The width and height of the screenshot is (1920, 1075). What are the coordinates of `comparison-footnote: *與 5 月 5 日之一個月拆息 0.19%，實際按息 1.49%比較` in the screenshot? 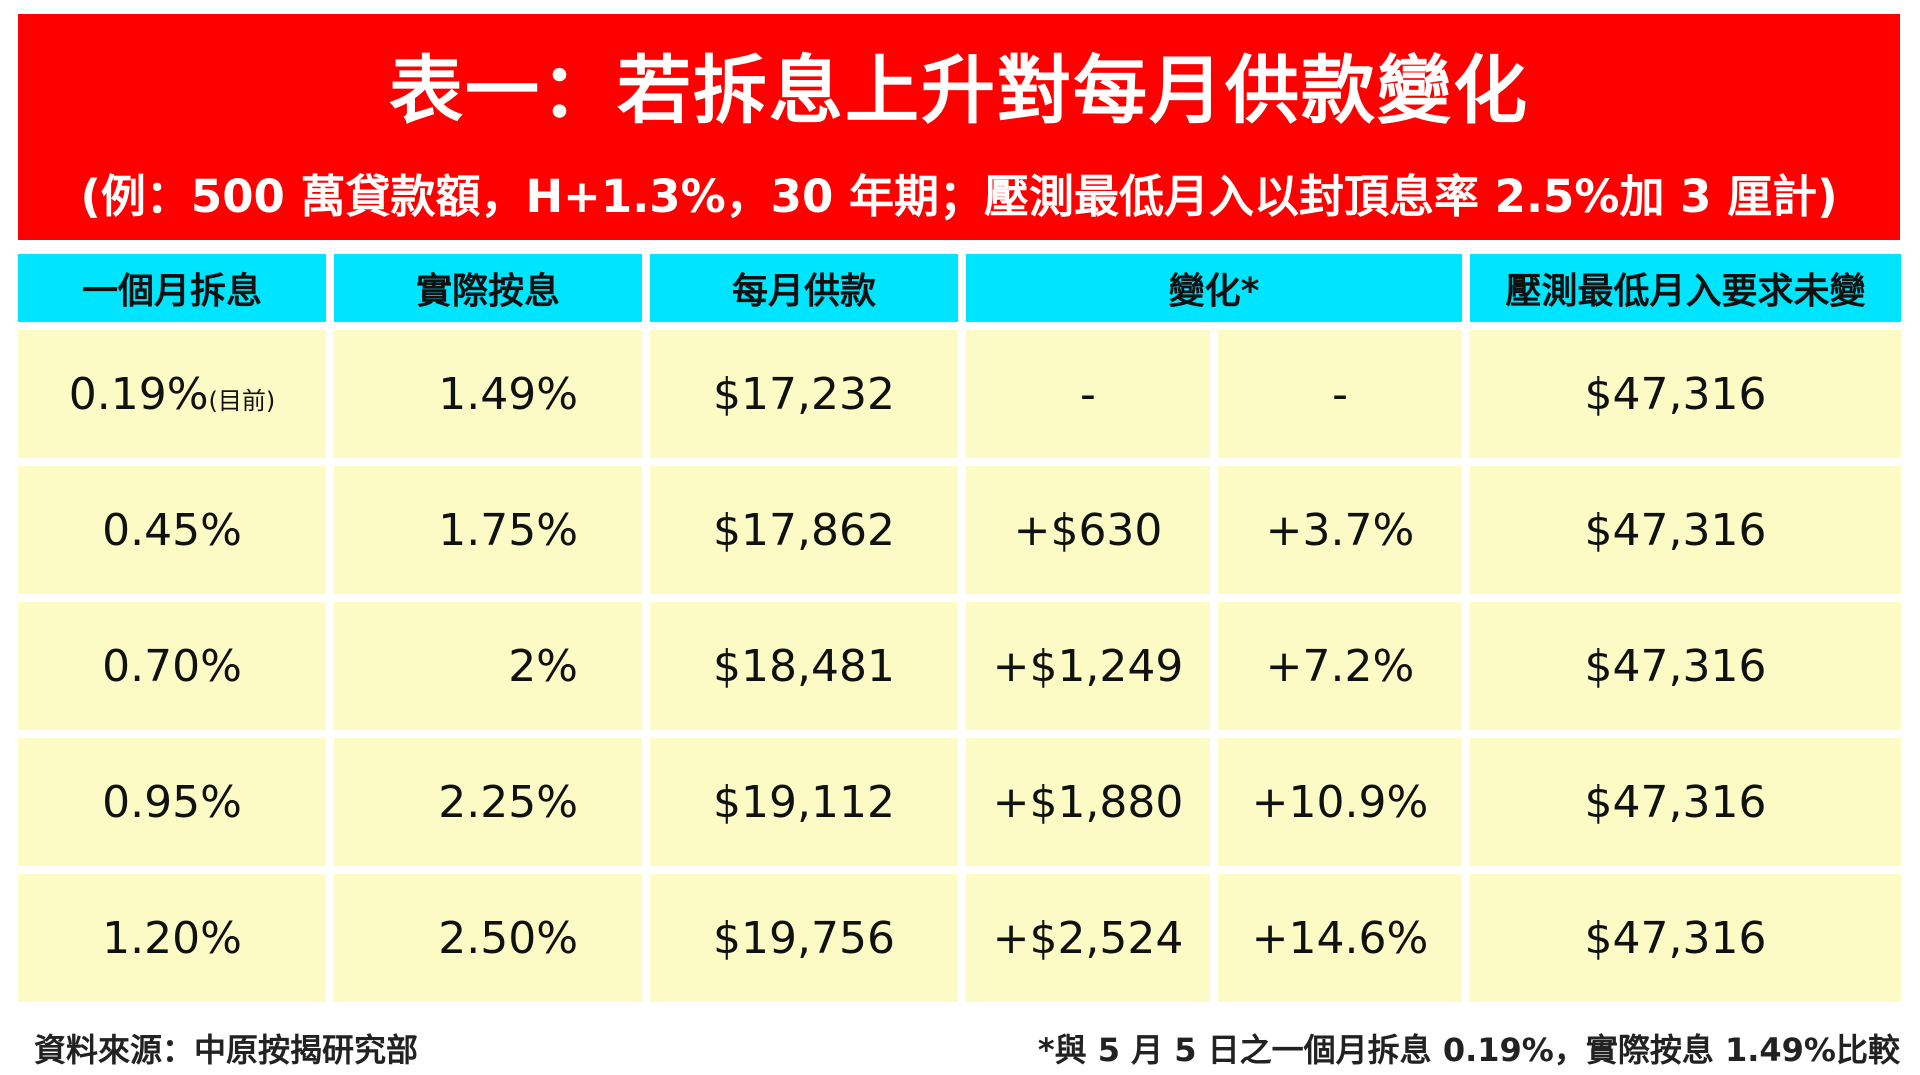 It's located at (1468, 1050).